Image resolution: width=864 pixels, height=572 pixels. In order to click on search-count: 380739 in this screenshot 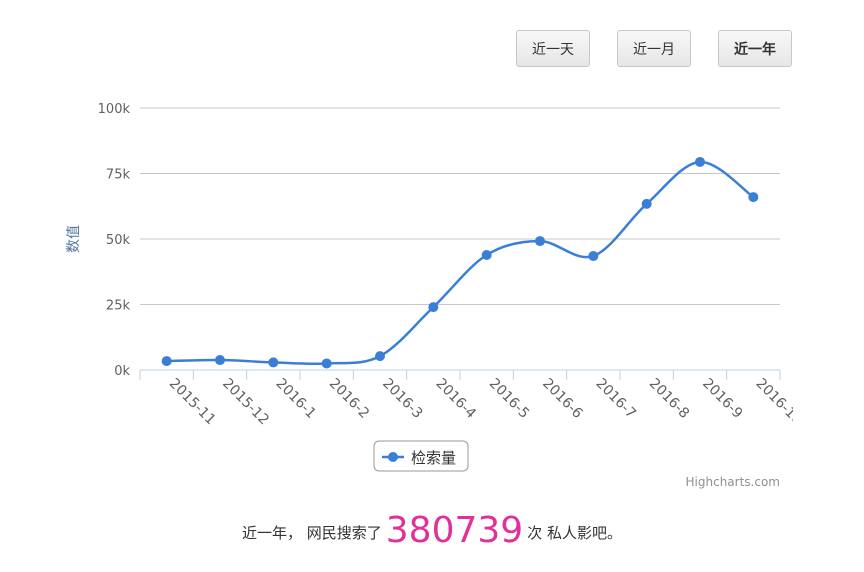, I will do `click(454, 530)`.